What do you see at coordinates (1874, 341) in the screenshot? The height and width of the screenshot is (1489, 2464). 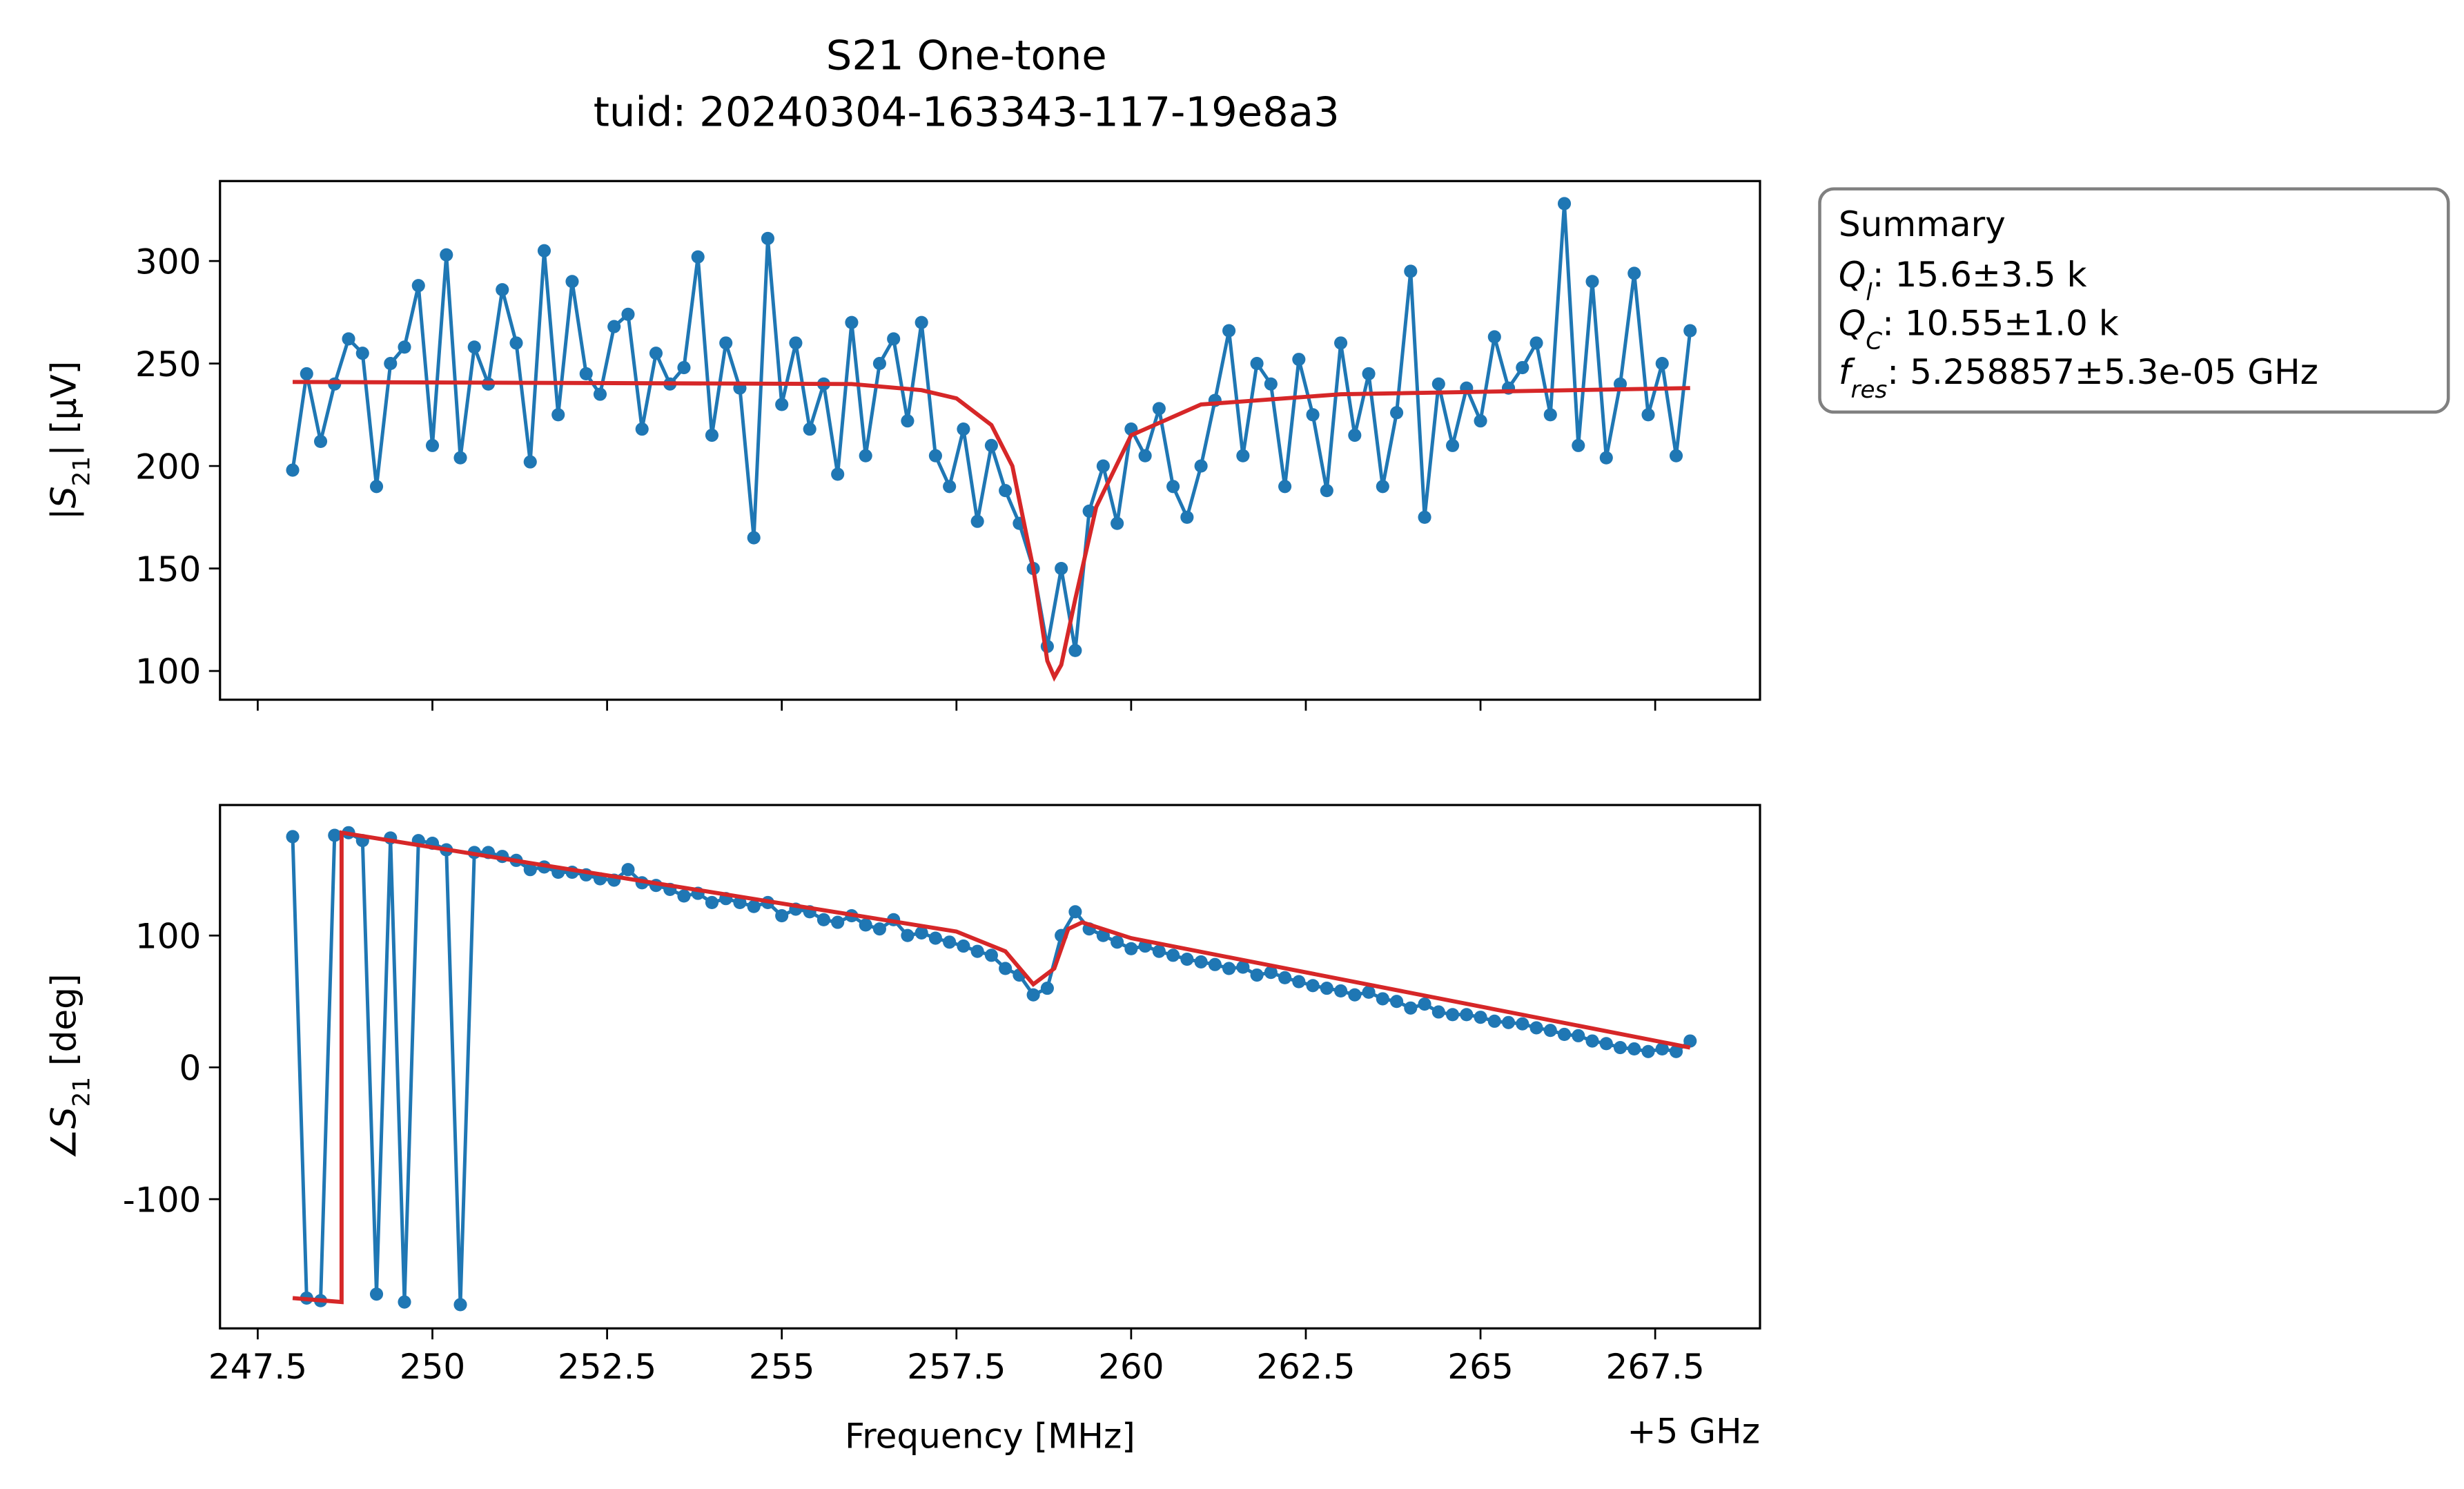 I see `summary-part: C` at bounding box center [1874, 341].